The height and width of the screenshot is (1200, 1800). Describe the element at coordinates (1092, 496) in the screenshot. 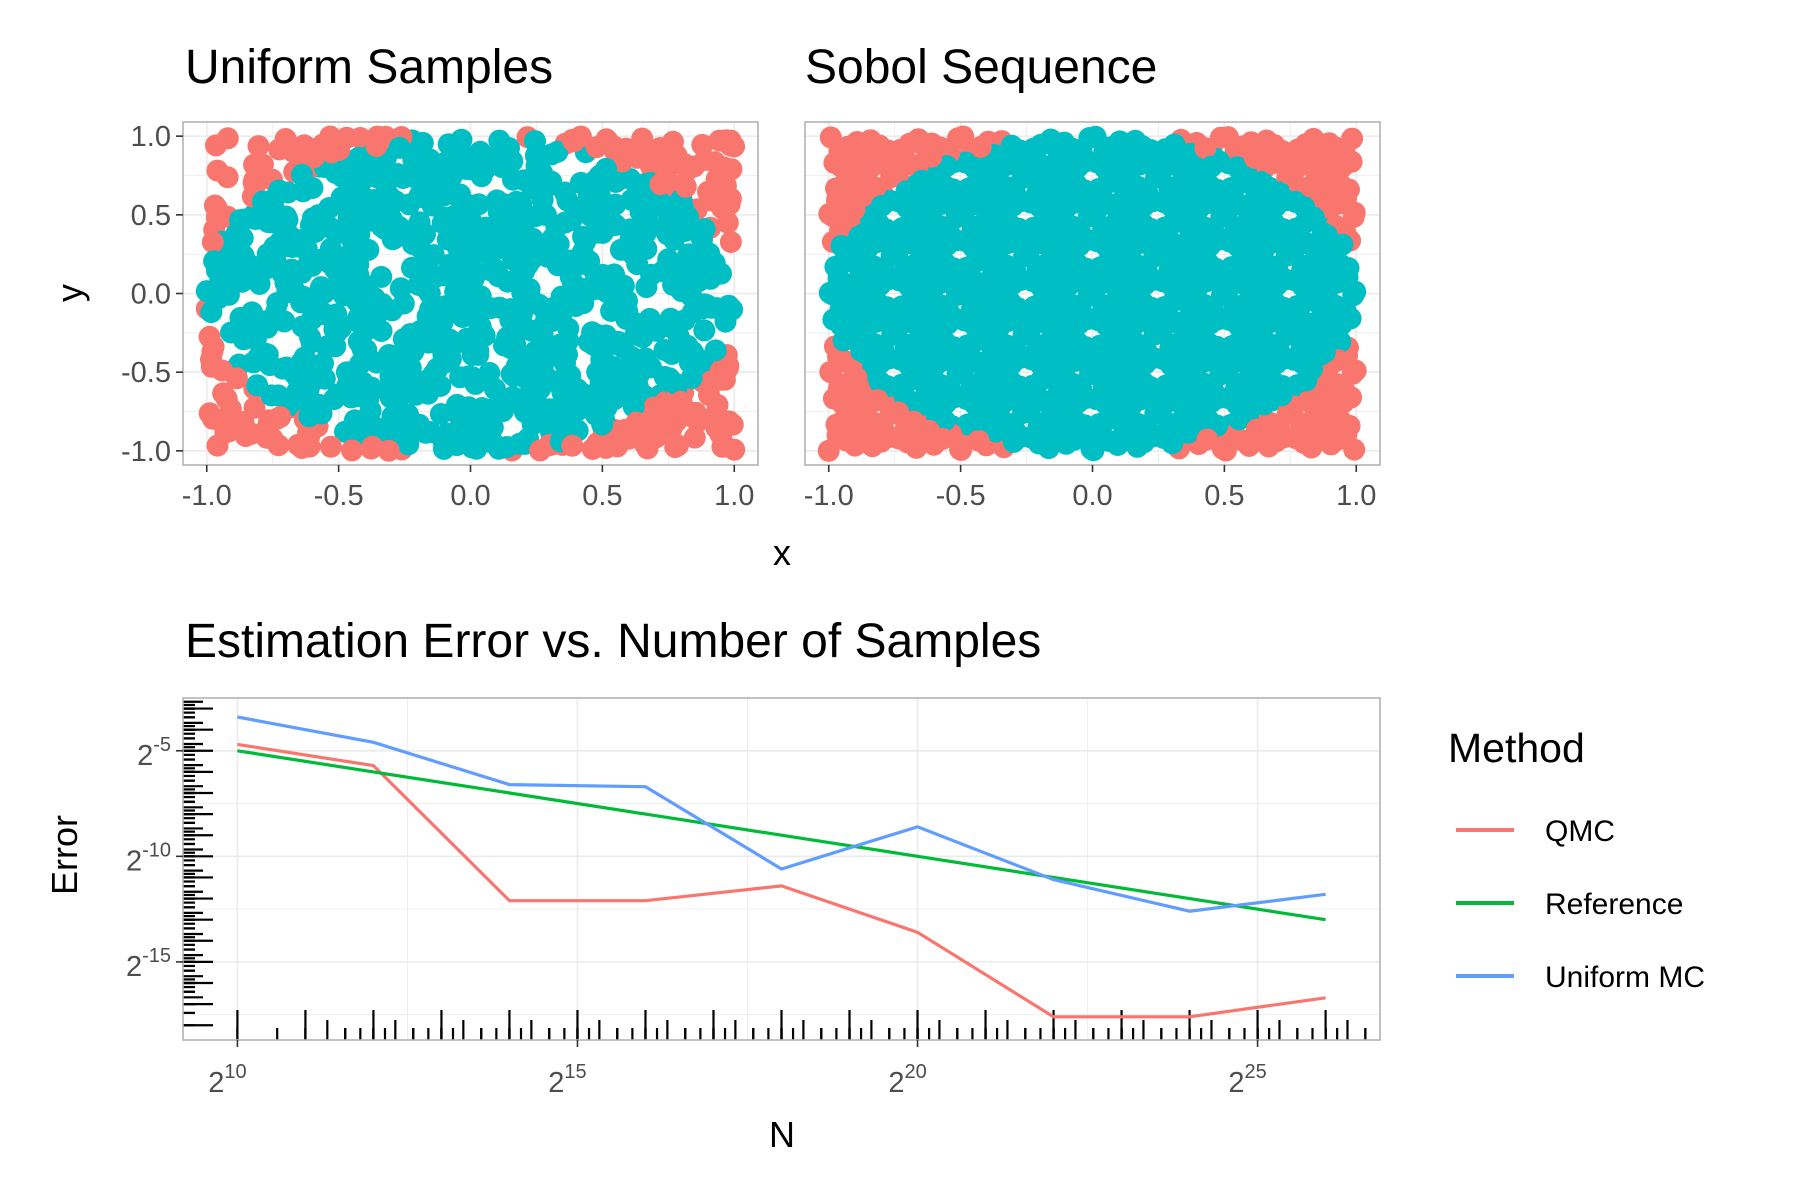

I see `x-tick-label: 0.0` at that location.